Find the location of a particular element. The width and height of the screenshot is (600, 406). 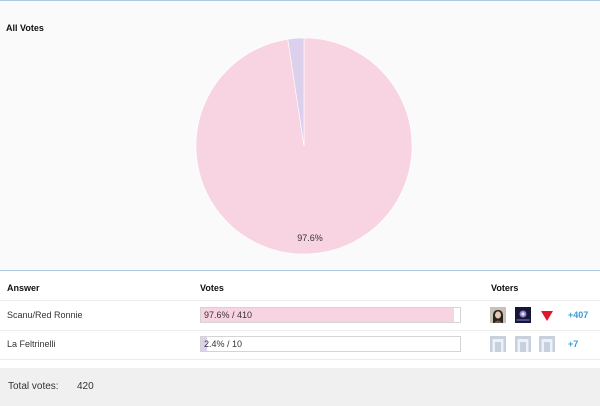

pie-data-label: 97.6% is located at coordinates (310, 238).